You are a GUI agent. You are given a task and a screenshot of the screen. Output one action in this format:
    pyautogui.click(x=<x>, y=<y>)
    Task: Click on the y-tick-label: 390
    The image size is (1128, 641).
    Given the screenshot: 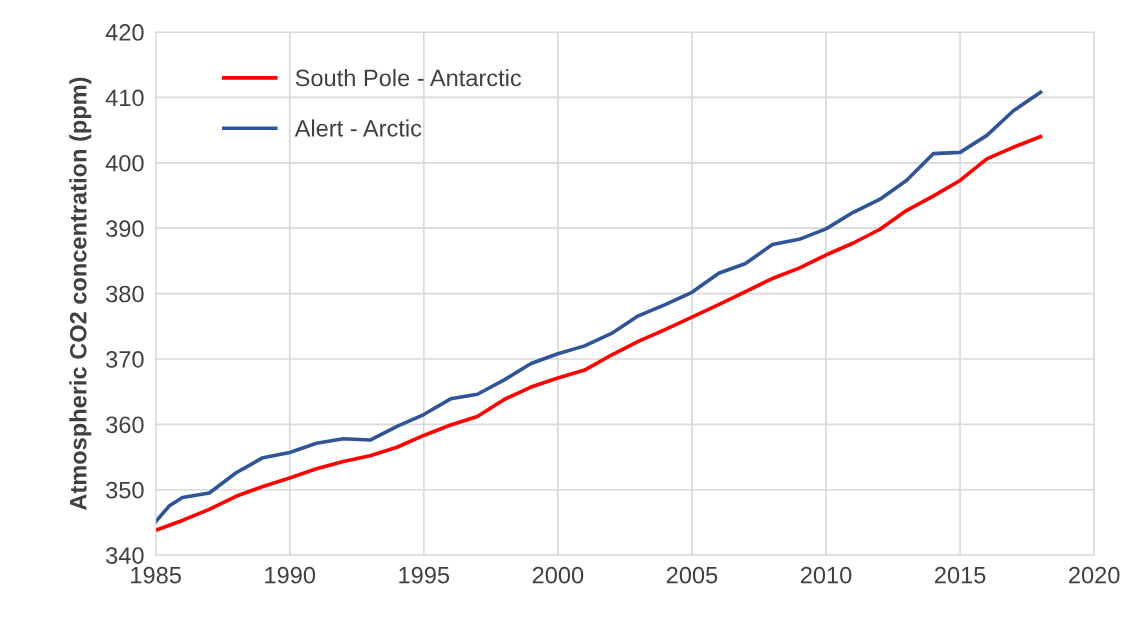 What is the action you would take?
    pyautogui.click(x=125, y=228)
    